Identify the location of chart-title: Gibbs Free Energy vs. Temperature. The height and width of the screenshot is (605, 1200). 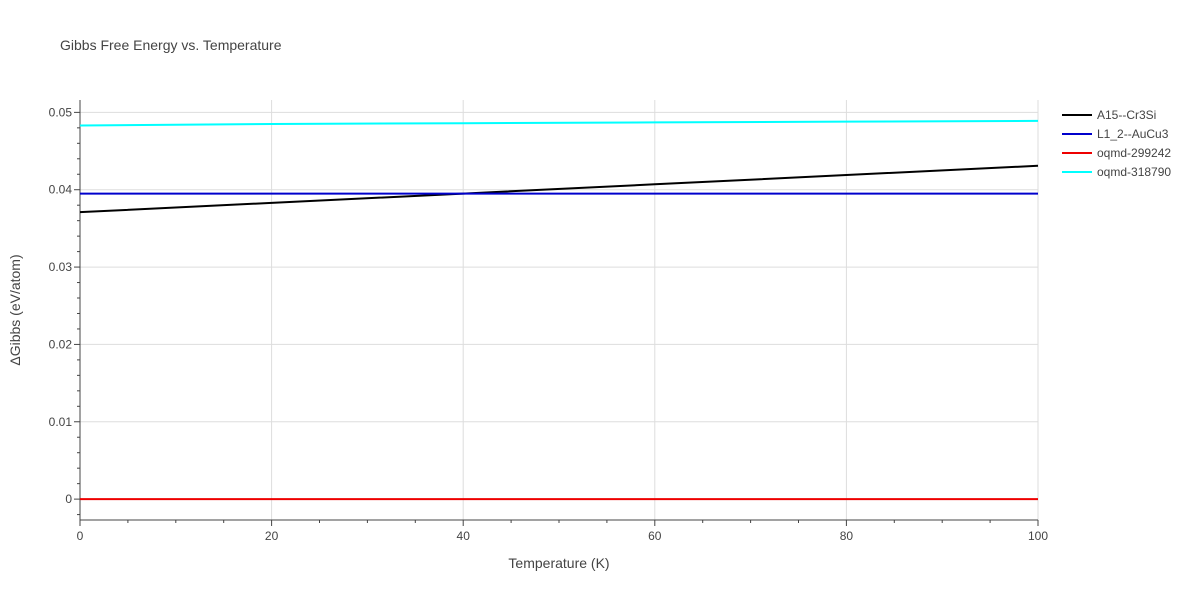
(171, 45).